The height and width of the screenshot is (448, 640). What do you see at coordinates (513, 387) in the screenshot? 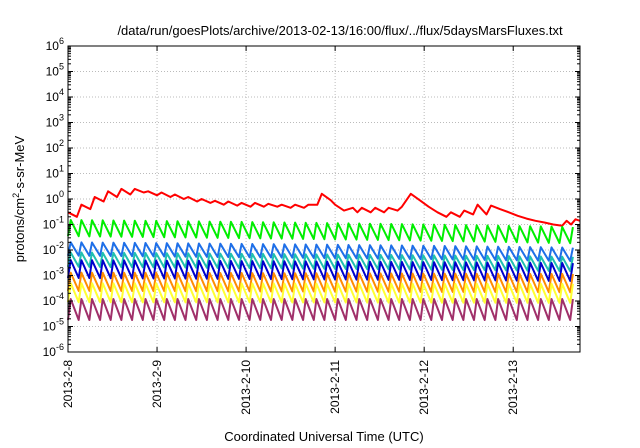
I see `x-tick-label: 2013-2-13` at bounding box center [513, 387].